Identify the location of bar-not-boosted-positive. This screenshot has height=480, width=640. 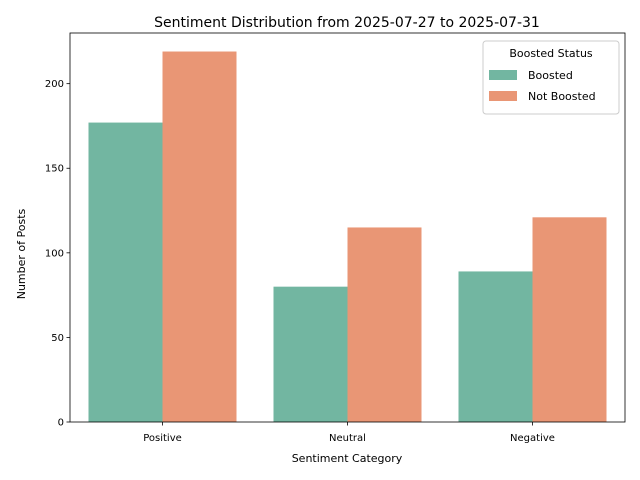
(199, 237).